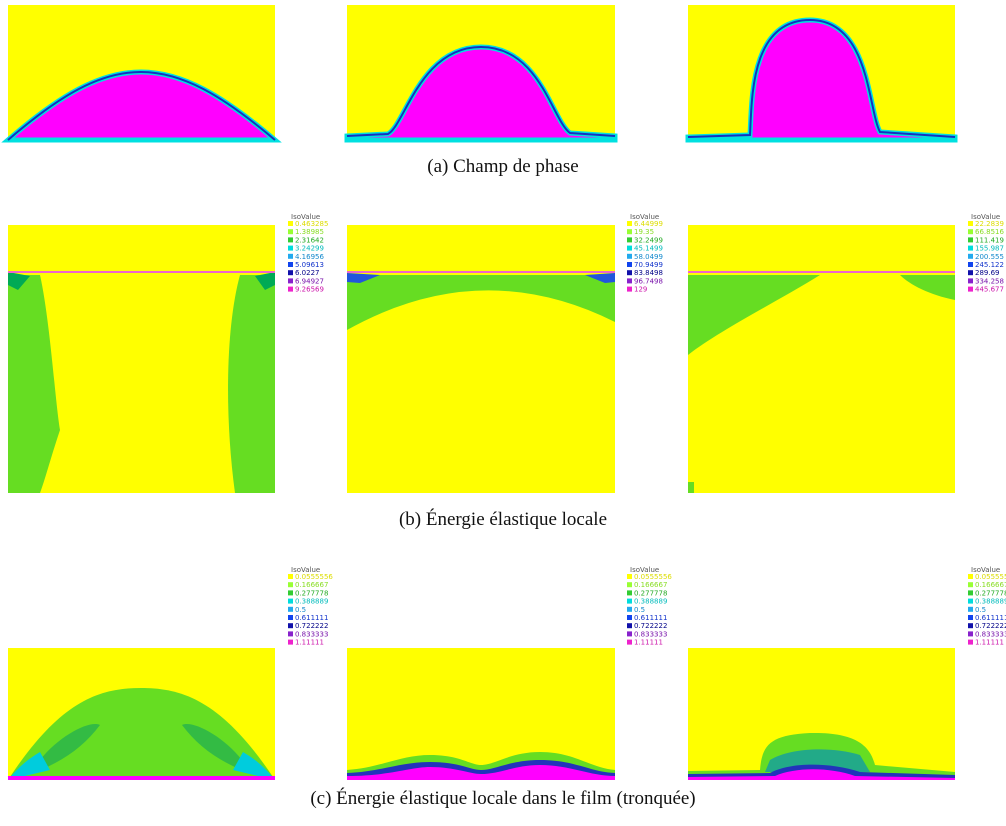  What do you see at coordinates (989, 224) in the screenshot?
I see `legend-value: 22.2839` at bounding box center [989, 224].